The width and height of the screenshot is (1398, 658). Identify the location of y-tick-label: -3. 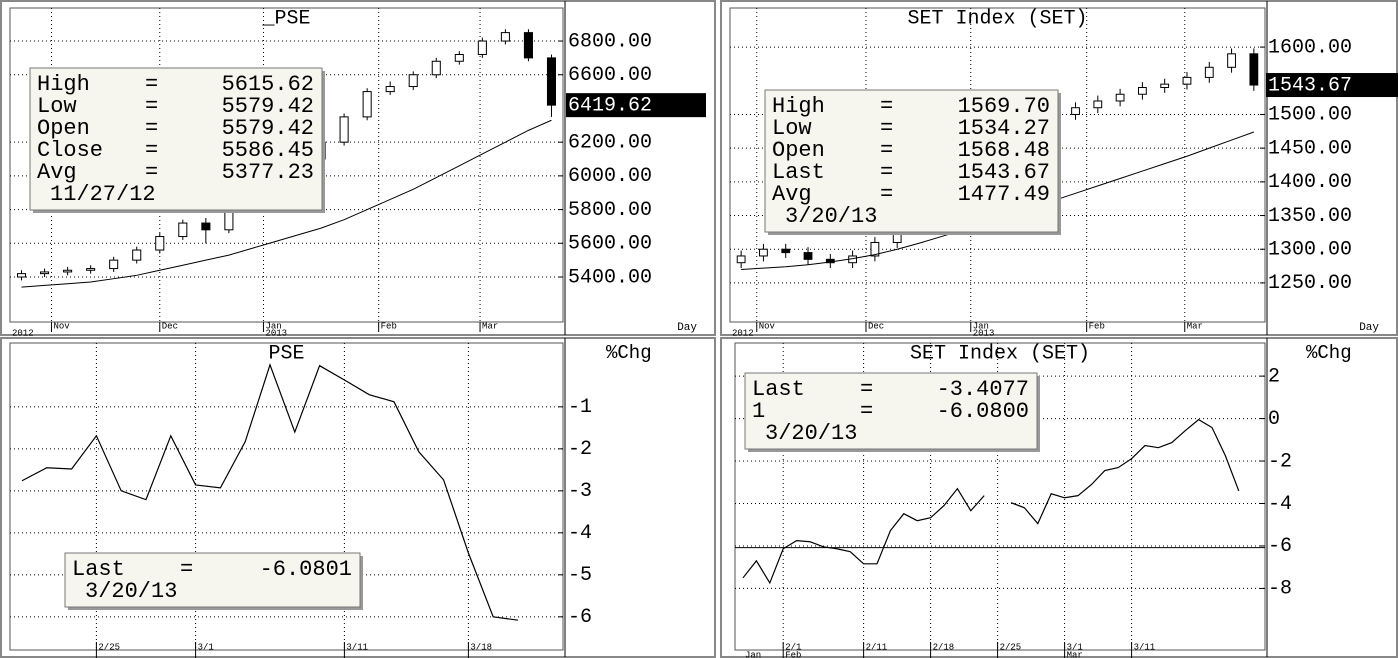
(580, 491).